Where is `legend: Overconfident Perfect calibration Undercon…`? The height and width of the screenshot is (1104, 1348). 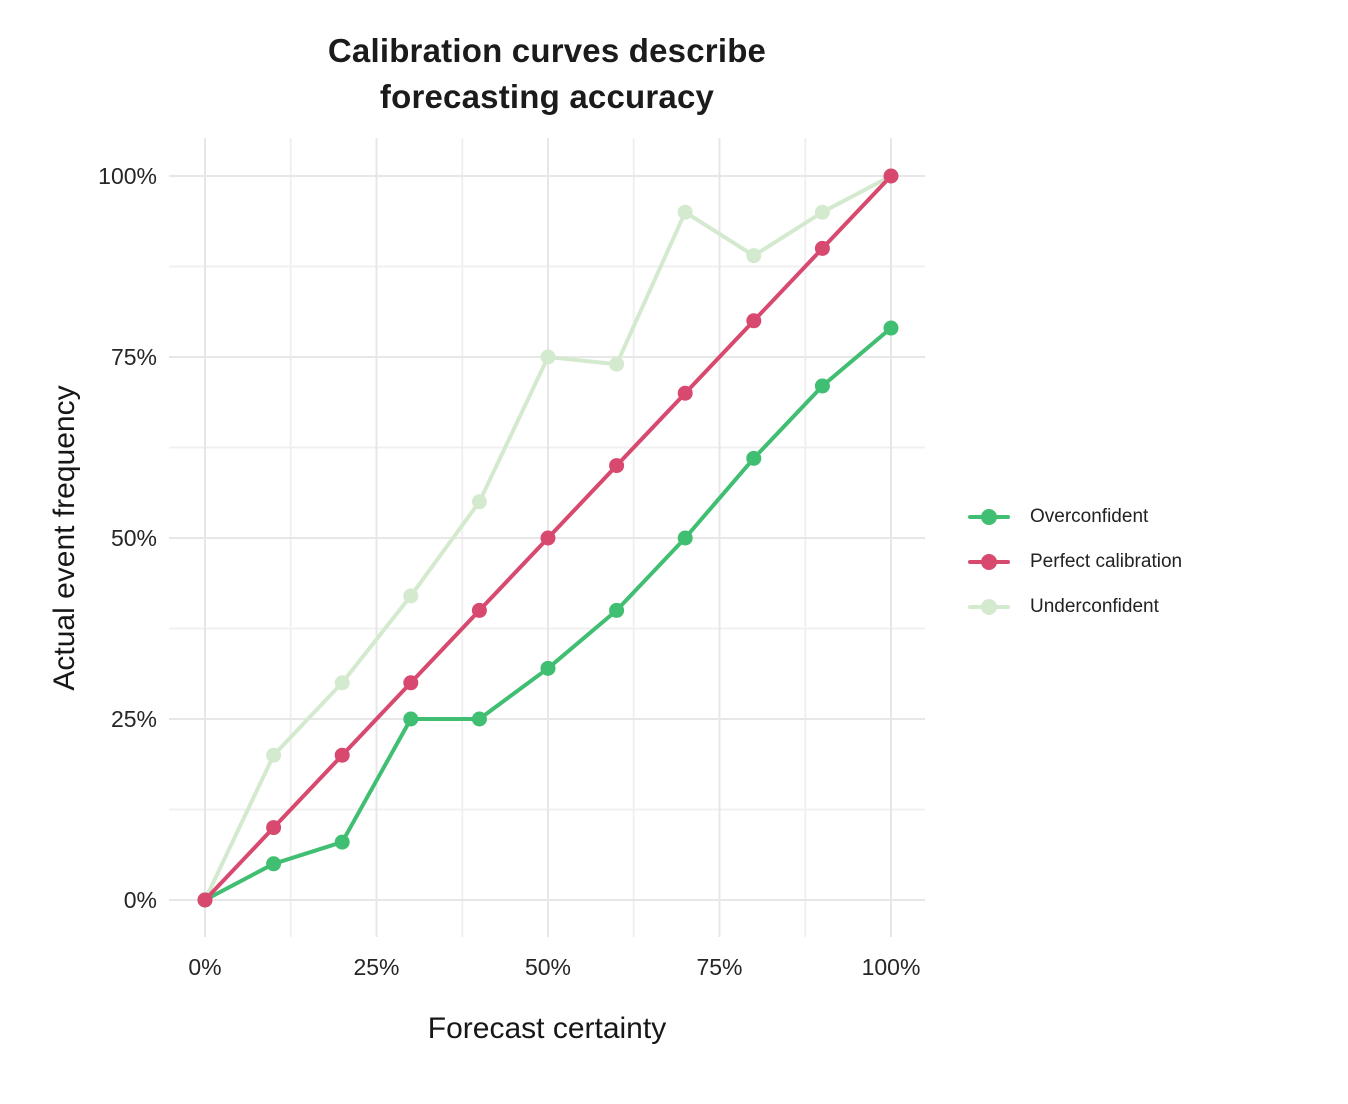 legend: Overconfident Perfect calibration Undercon… is located at coordinates (1075, 561).